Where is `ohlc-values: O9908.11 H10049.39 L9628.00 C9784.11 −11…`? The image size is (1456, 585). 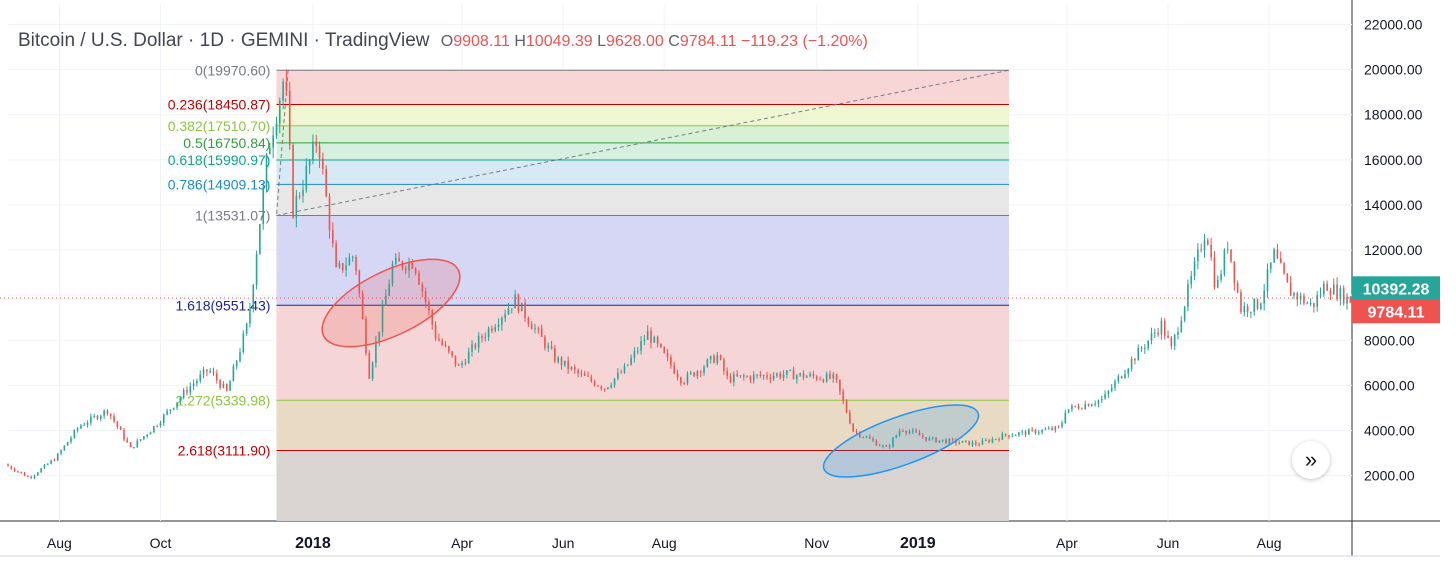 ohlc-values: O9908.11 H10049.39 L9628.00 C9784.11 −11… is located at coordinates (654, 41).